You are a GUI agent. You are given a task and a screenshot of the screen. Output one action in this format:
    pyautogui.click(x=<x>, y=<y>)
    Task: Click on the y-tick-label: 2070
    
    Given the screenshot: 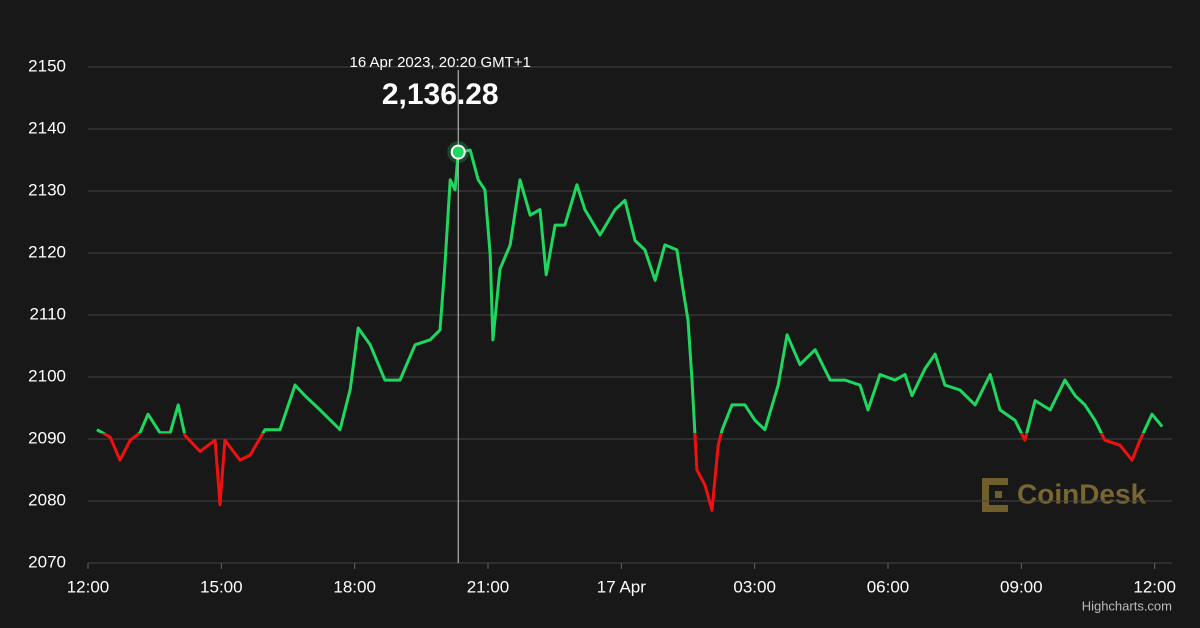 What is the action you would take?
    pyautogui.click(x=47, y=561)
    